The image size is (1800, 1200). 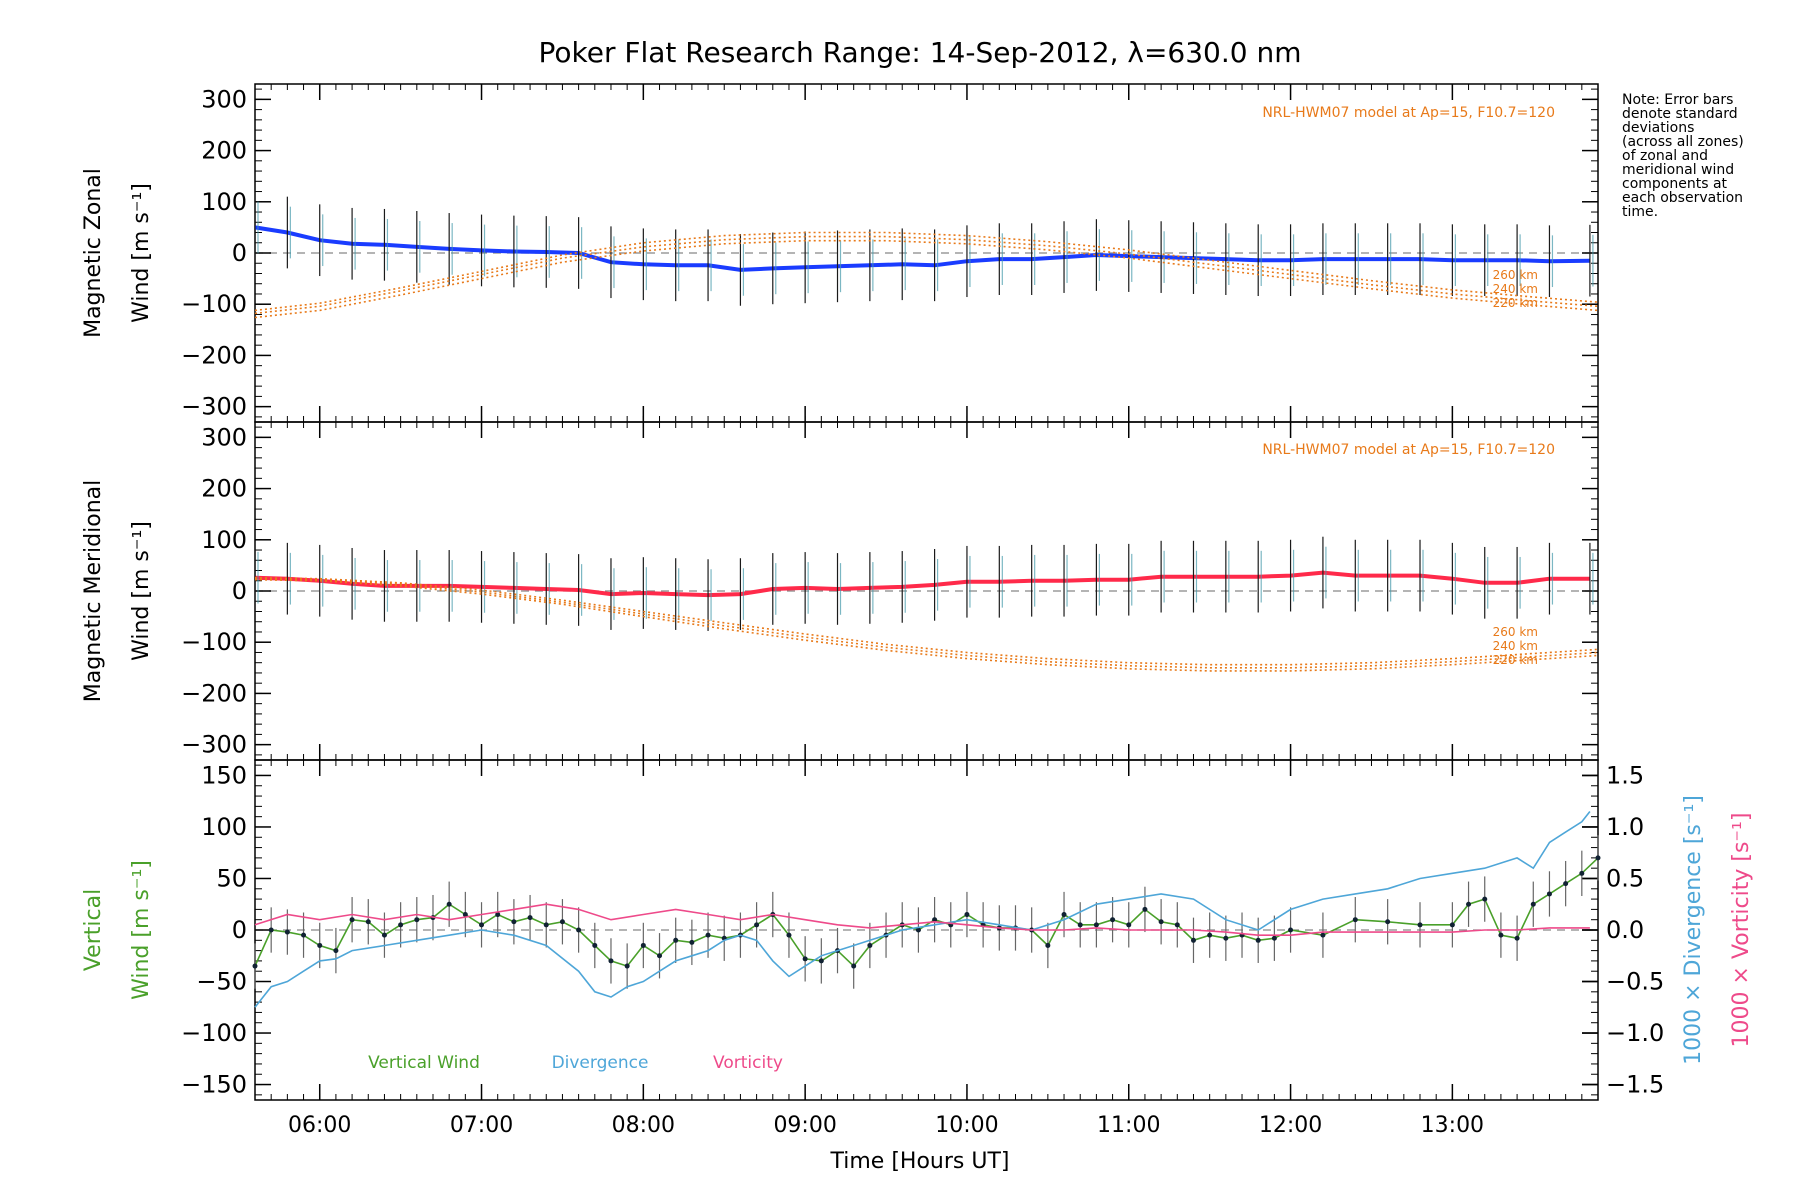 I want to click on meridional-model-220-km-line, so click(x=926, y=625).